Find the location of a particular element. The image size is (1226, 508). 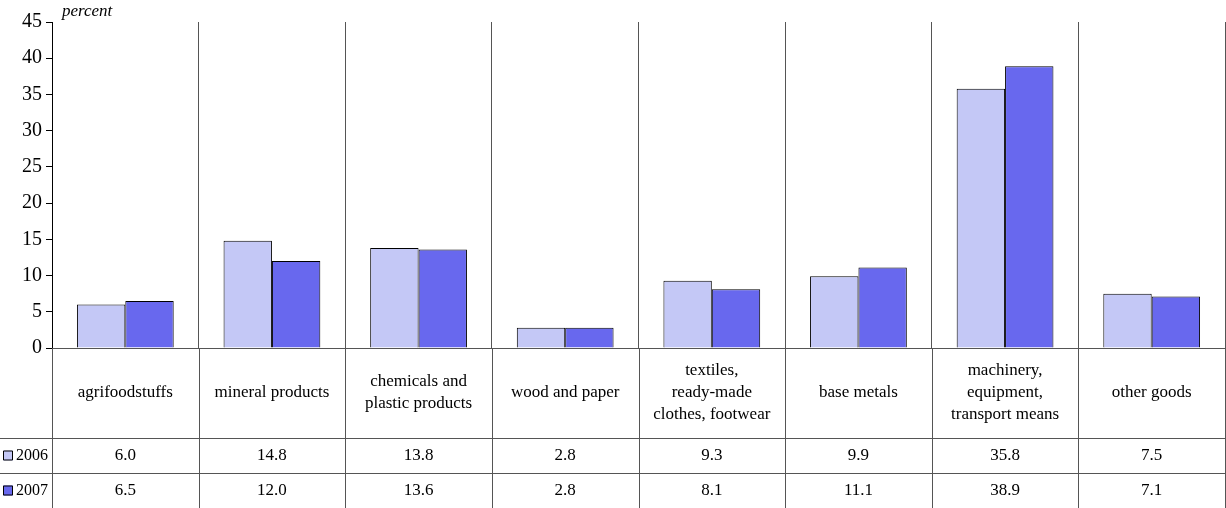

y-tick-label: 30 is located at coordinates (32, 128).